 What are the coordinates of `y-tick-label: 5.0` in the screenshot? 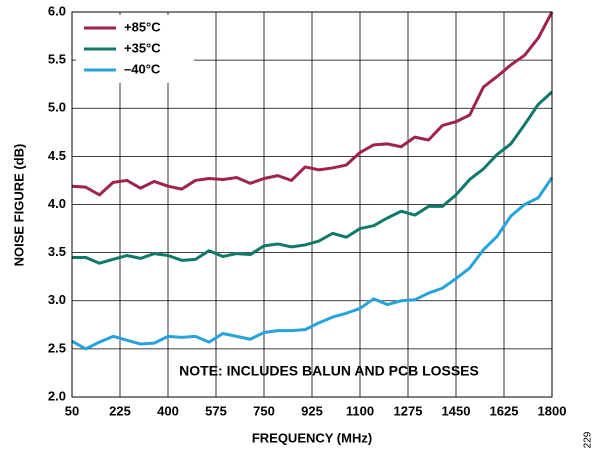 It's located at (57, 107).